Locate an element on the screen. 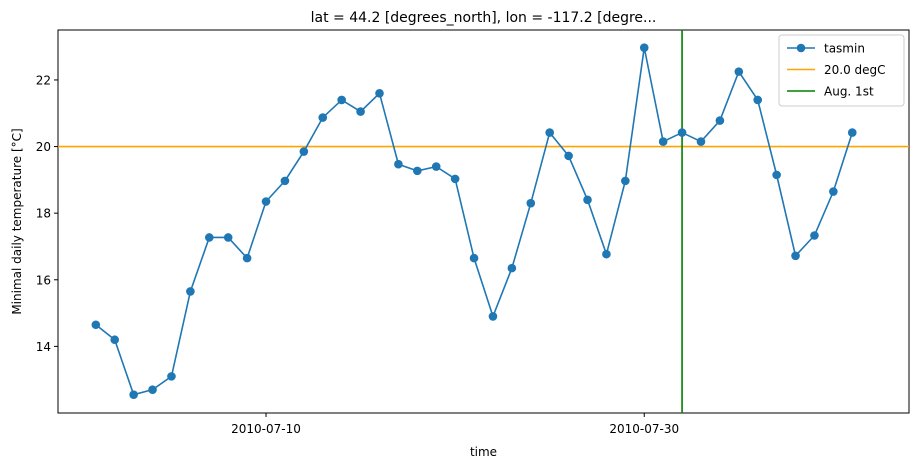 The height and width of the screenshot is (468, 919). legend: tasmin 20.0 degC Aug. 1st is located at coordinates (841, 70).